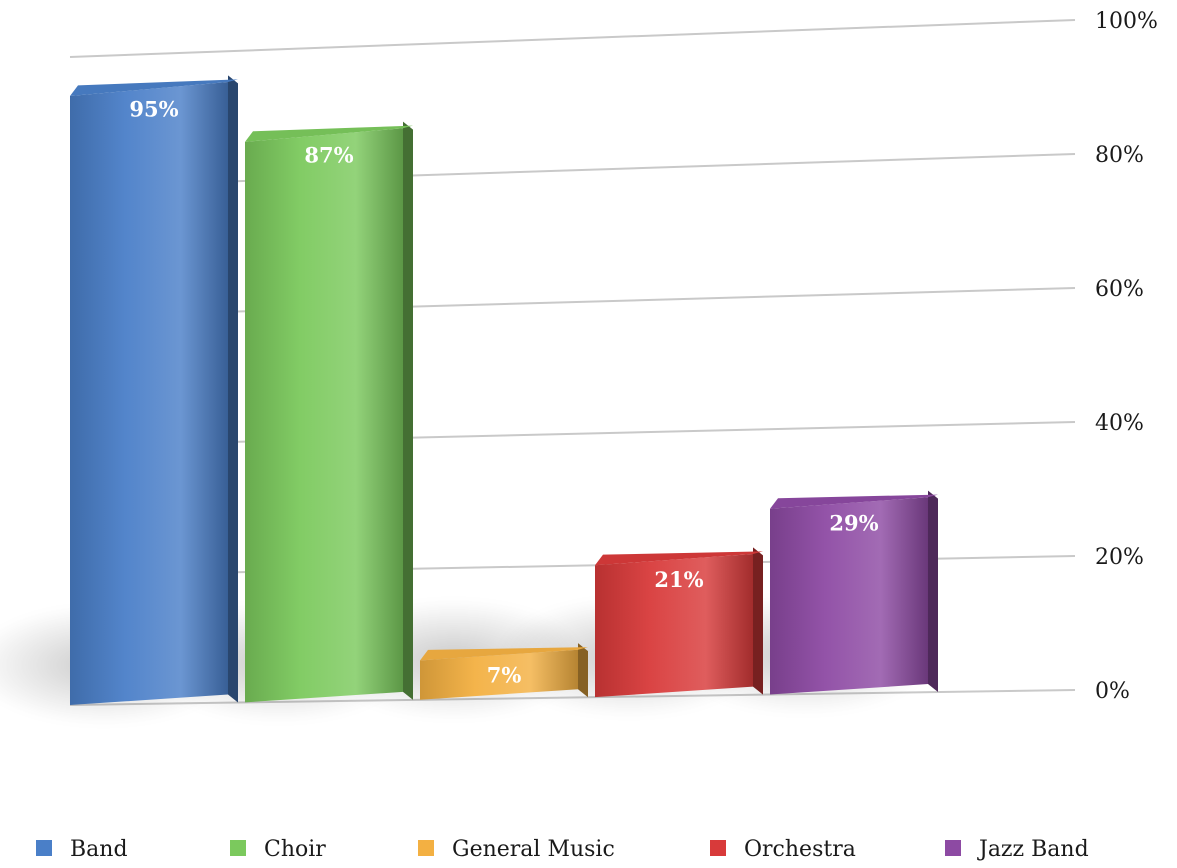 The height and width of the screenshot is (868, 1177). I want to click on y-axis-ticks: 0% 20% 40% 60% 80% 100%, so click(1126, 356).